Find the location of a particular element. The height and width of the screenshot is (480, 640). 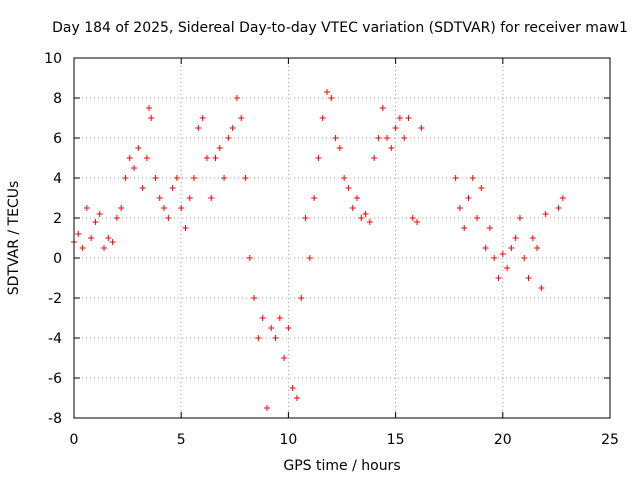

y-axis-label: SDTVAR / TECUs is located at coordinates (14, 238).